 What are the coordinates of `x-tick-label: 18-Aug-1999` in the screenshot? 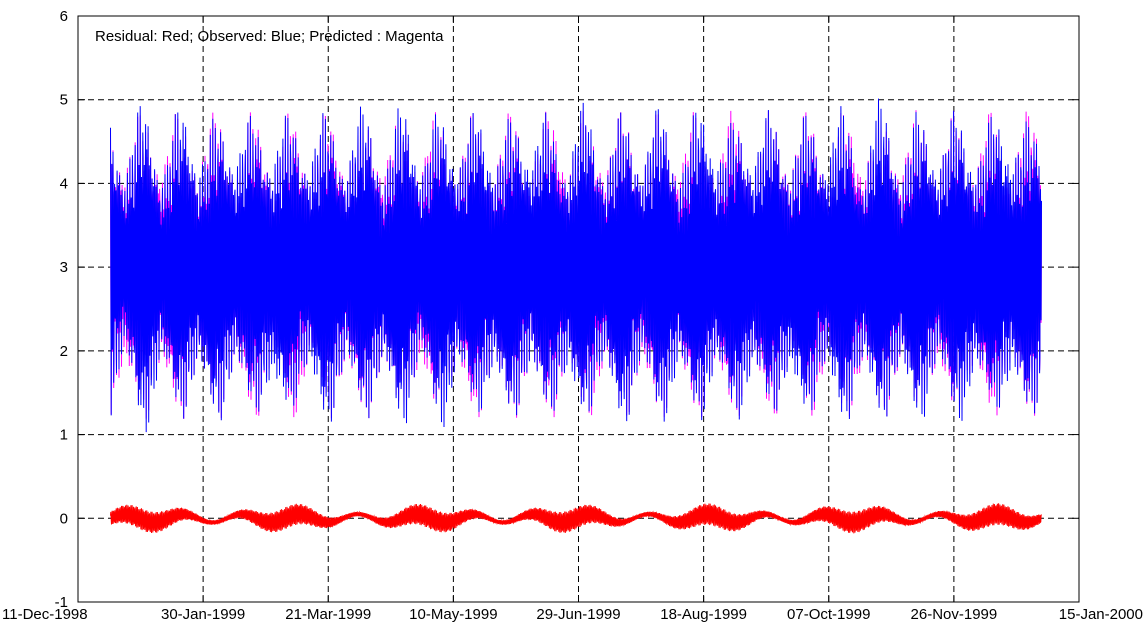 It's located at (703, 614).